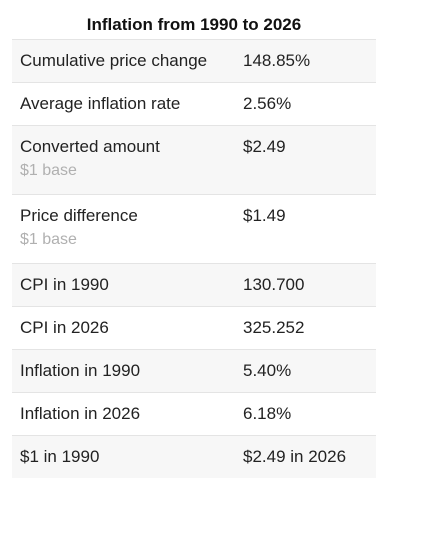  I want to click on row-label: Cumulative price change, so click(127, 61).